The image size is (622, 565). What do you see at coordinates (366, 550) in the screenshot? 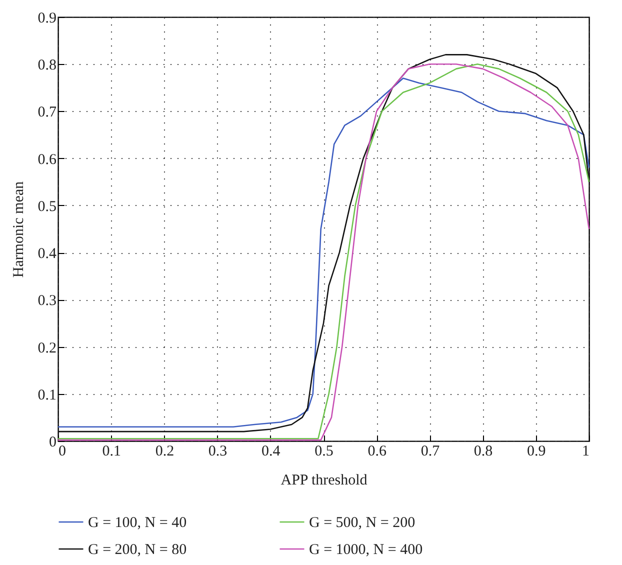
I see `legend-label: G = 1000, N = 400` at bounding box center [366, 550].